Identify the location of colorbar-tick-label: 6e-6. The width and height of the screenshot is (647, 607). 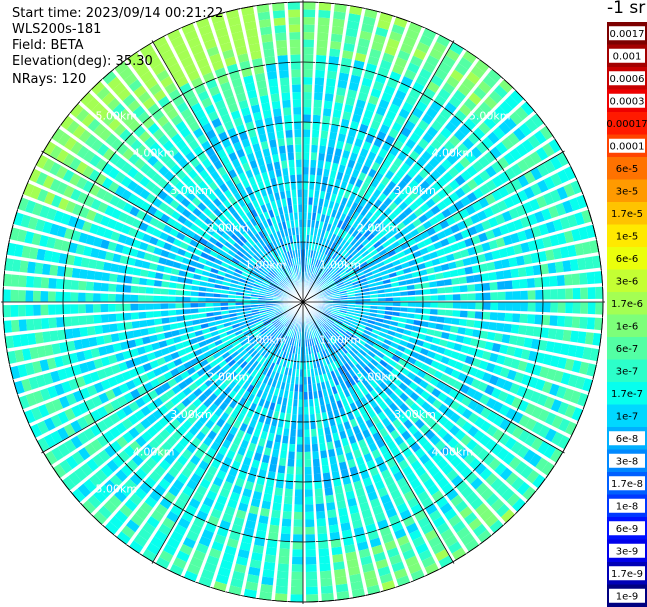
(627, 259).